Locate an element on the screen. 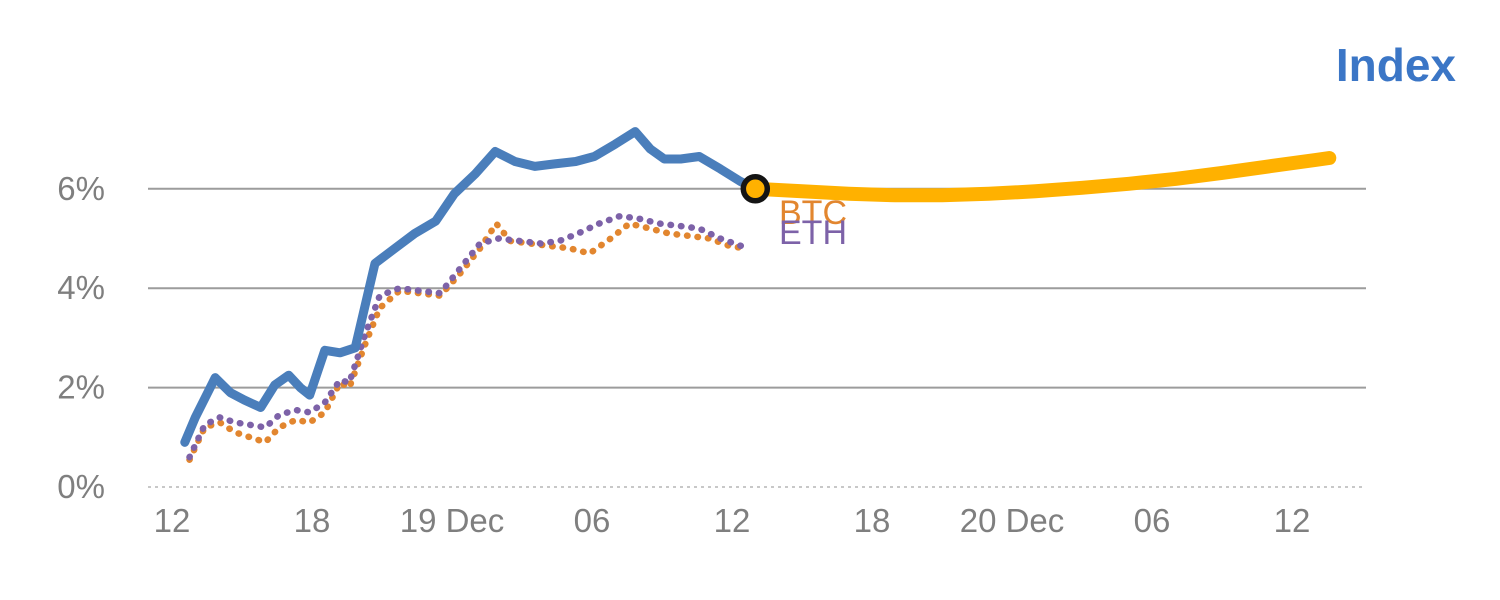 The width and height of the screenshot is (1500, 600). y-tick-label: 4% is located at coordinates (81, 287).